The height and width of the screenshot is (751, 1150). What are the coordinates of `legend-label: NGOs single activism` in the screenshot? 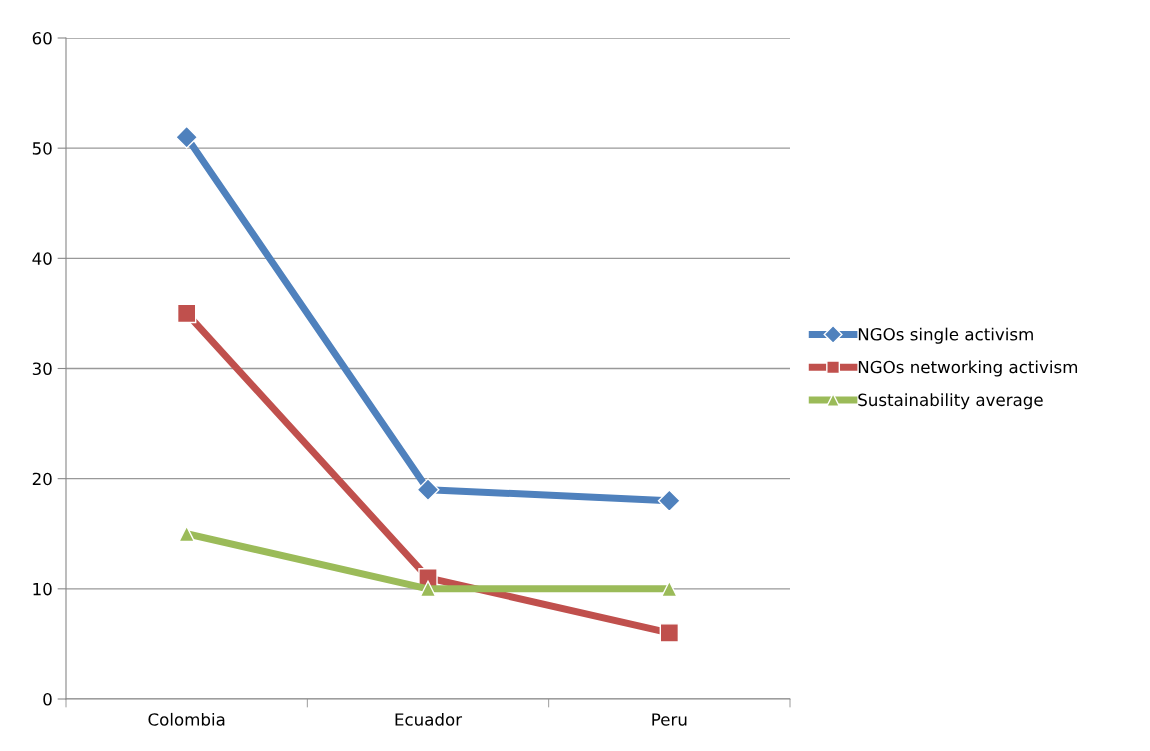 It's located at (945, 335).